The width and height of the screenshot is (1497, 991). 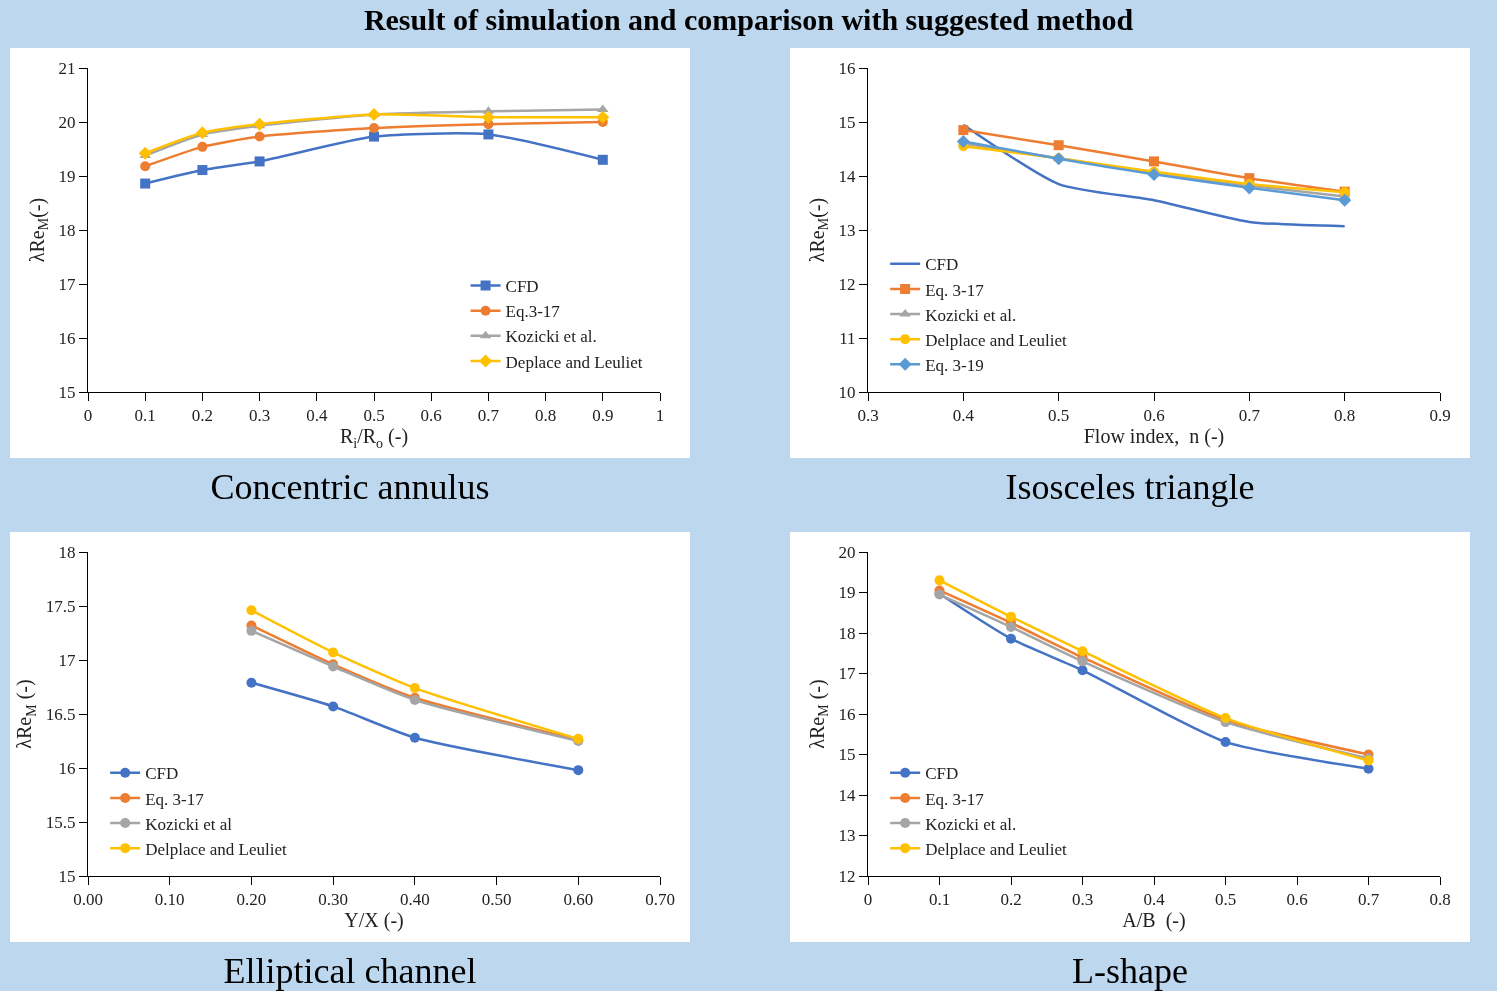 I want to click on y-tick-label: 15.5, so click(x=60, y=822).